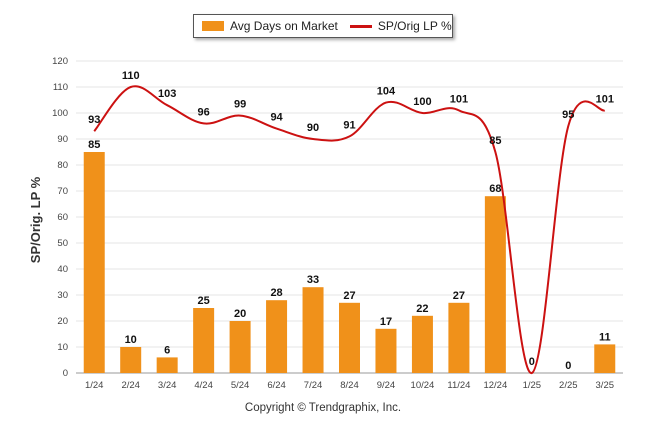 The height and width of the screenshot is (434, 646). I want to click on y-tick-label: 60, so click(62, 217).